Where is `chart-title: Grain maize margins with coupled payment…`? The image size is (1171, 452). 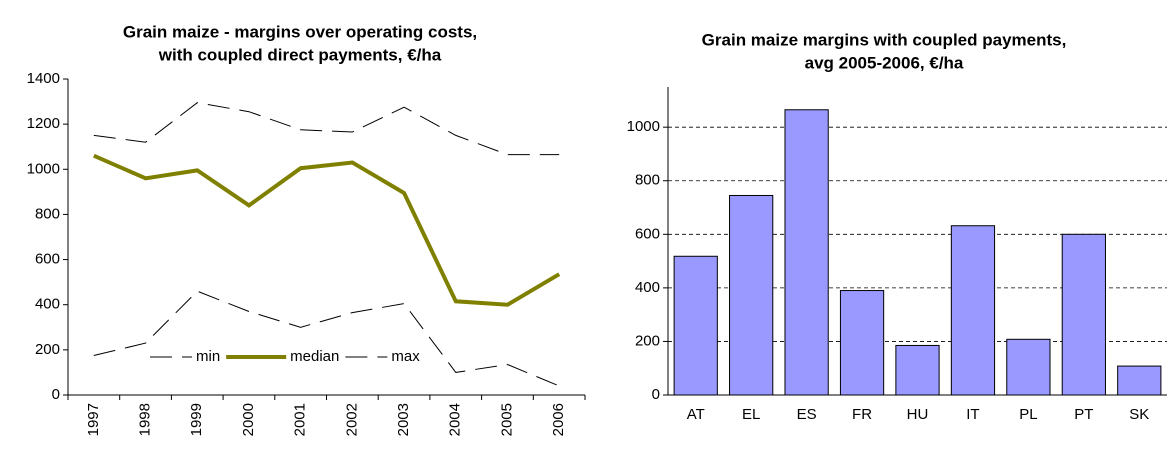 chart-title: Grain maize margins with coupled payment… is located at coordinates (884, 39).